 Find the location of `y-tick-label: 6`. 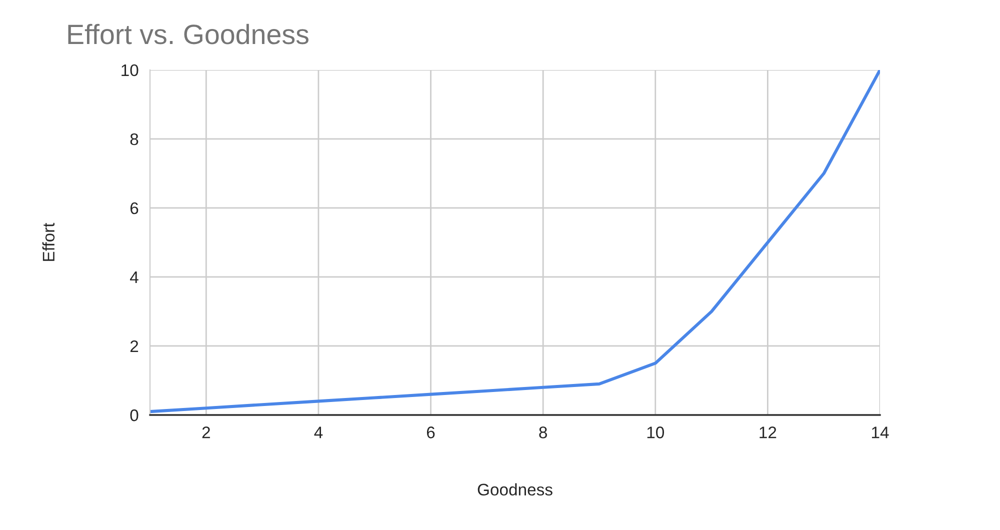

y-tick-label: 6 is located at coordinates (134, 208).